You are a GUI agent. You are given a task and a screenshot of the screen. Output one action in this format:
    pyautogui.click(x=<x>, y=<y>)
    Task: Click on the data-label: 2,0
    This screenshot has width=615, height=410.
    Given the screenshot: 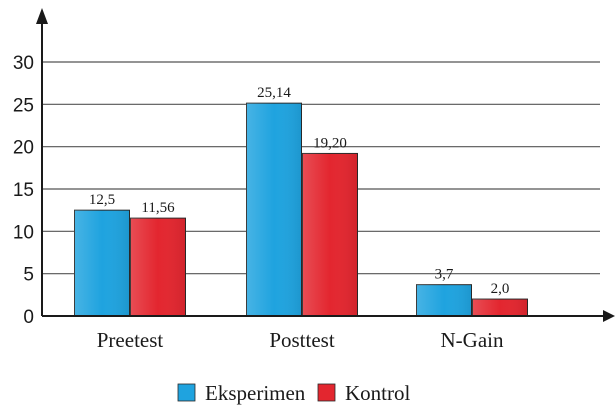 What is the action you would take?
    pyautogui.click(x=500, y=289)
    